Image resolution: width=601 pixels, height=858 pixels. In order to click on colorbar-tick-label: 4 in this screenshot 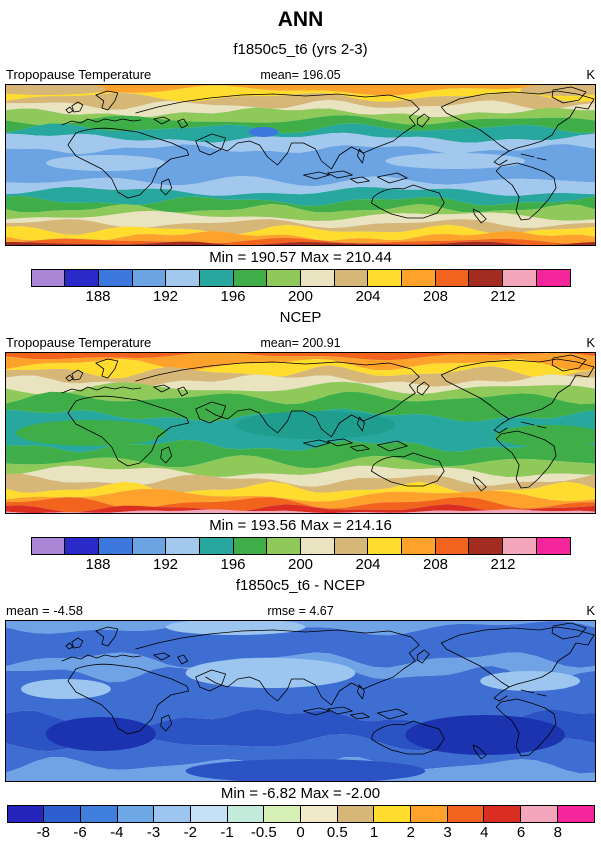, I will do `click(484, 832)`.